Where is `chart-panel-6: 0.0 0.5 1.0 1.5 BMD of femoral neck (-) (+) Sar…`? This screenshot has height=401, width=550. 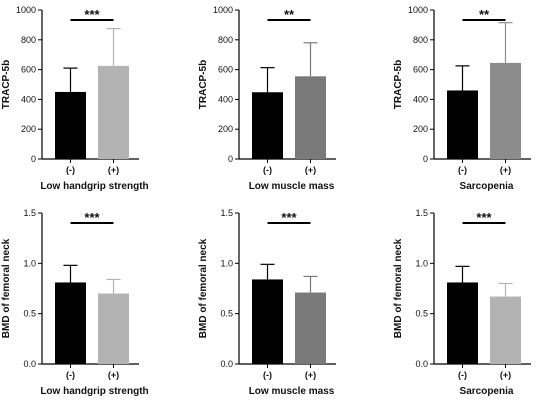 chart-panel-6: 0.0 0.5 1.0 1.5 BMD of femoral neck (-) (+) Sar… is located at coordinates (462, 302).